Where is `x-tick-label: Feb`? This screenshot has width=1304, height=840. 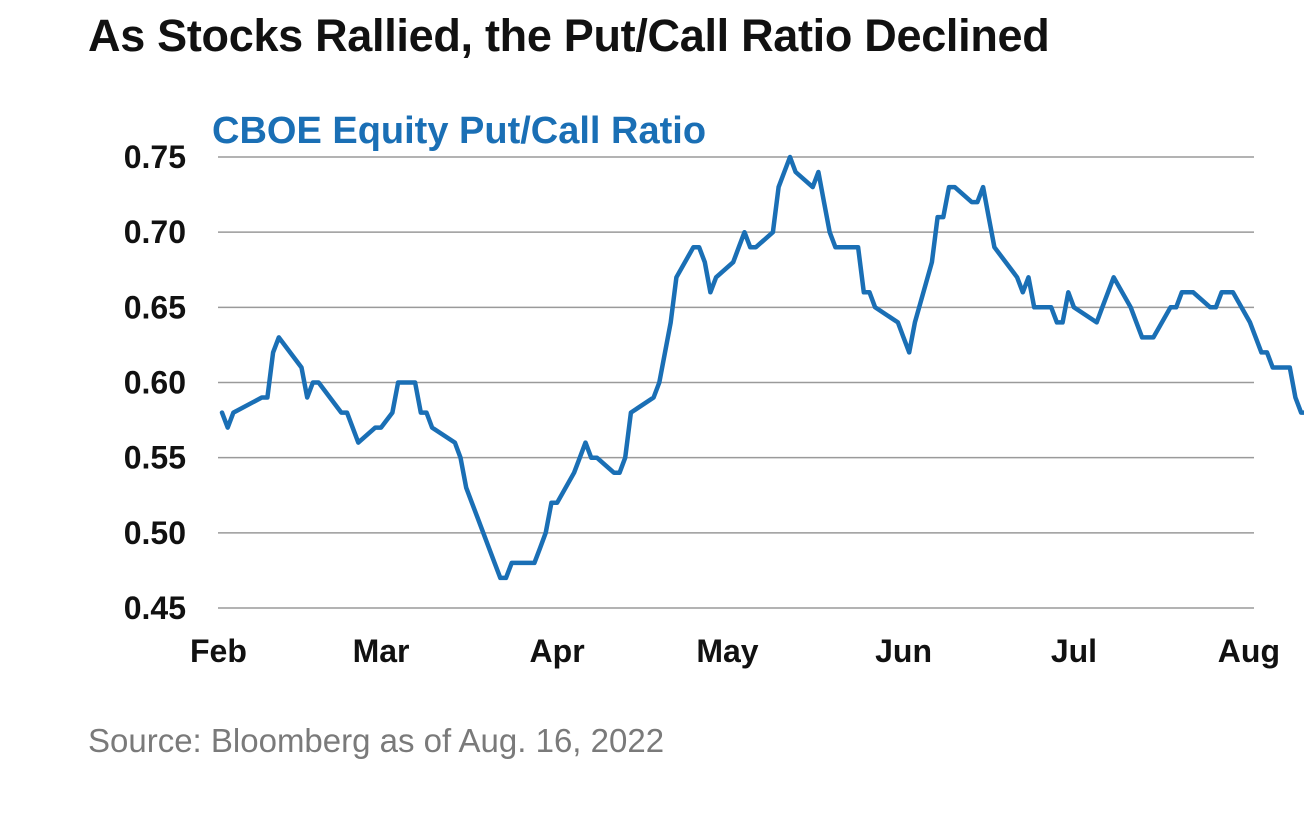 x-tick-label: Feb is located at coordinates (218, 651).